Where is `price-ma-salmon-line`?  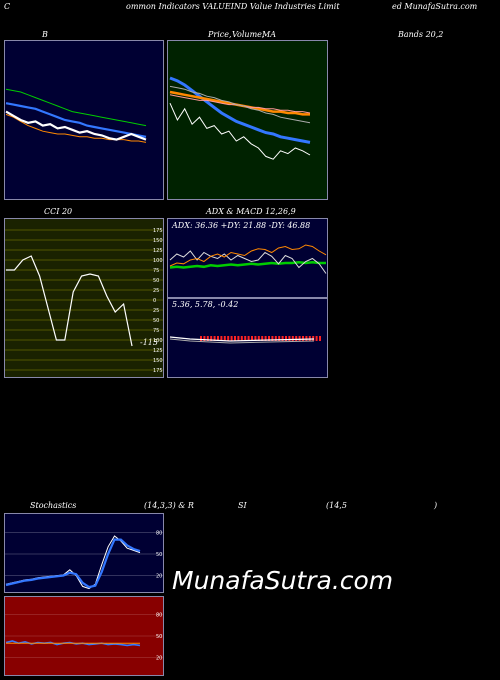
price-ma-salmon-line is located at coordinates (240, 104).